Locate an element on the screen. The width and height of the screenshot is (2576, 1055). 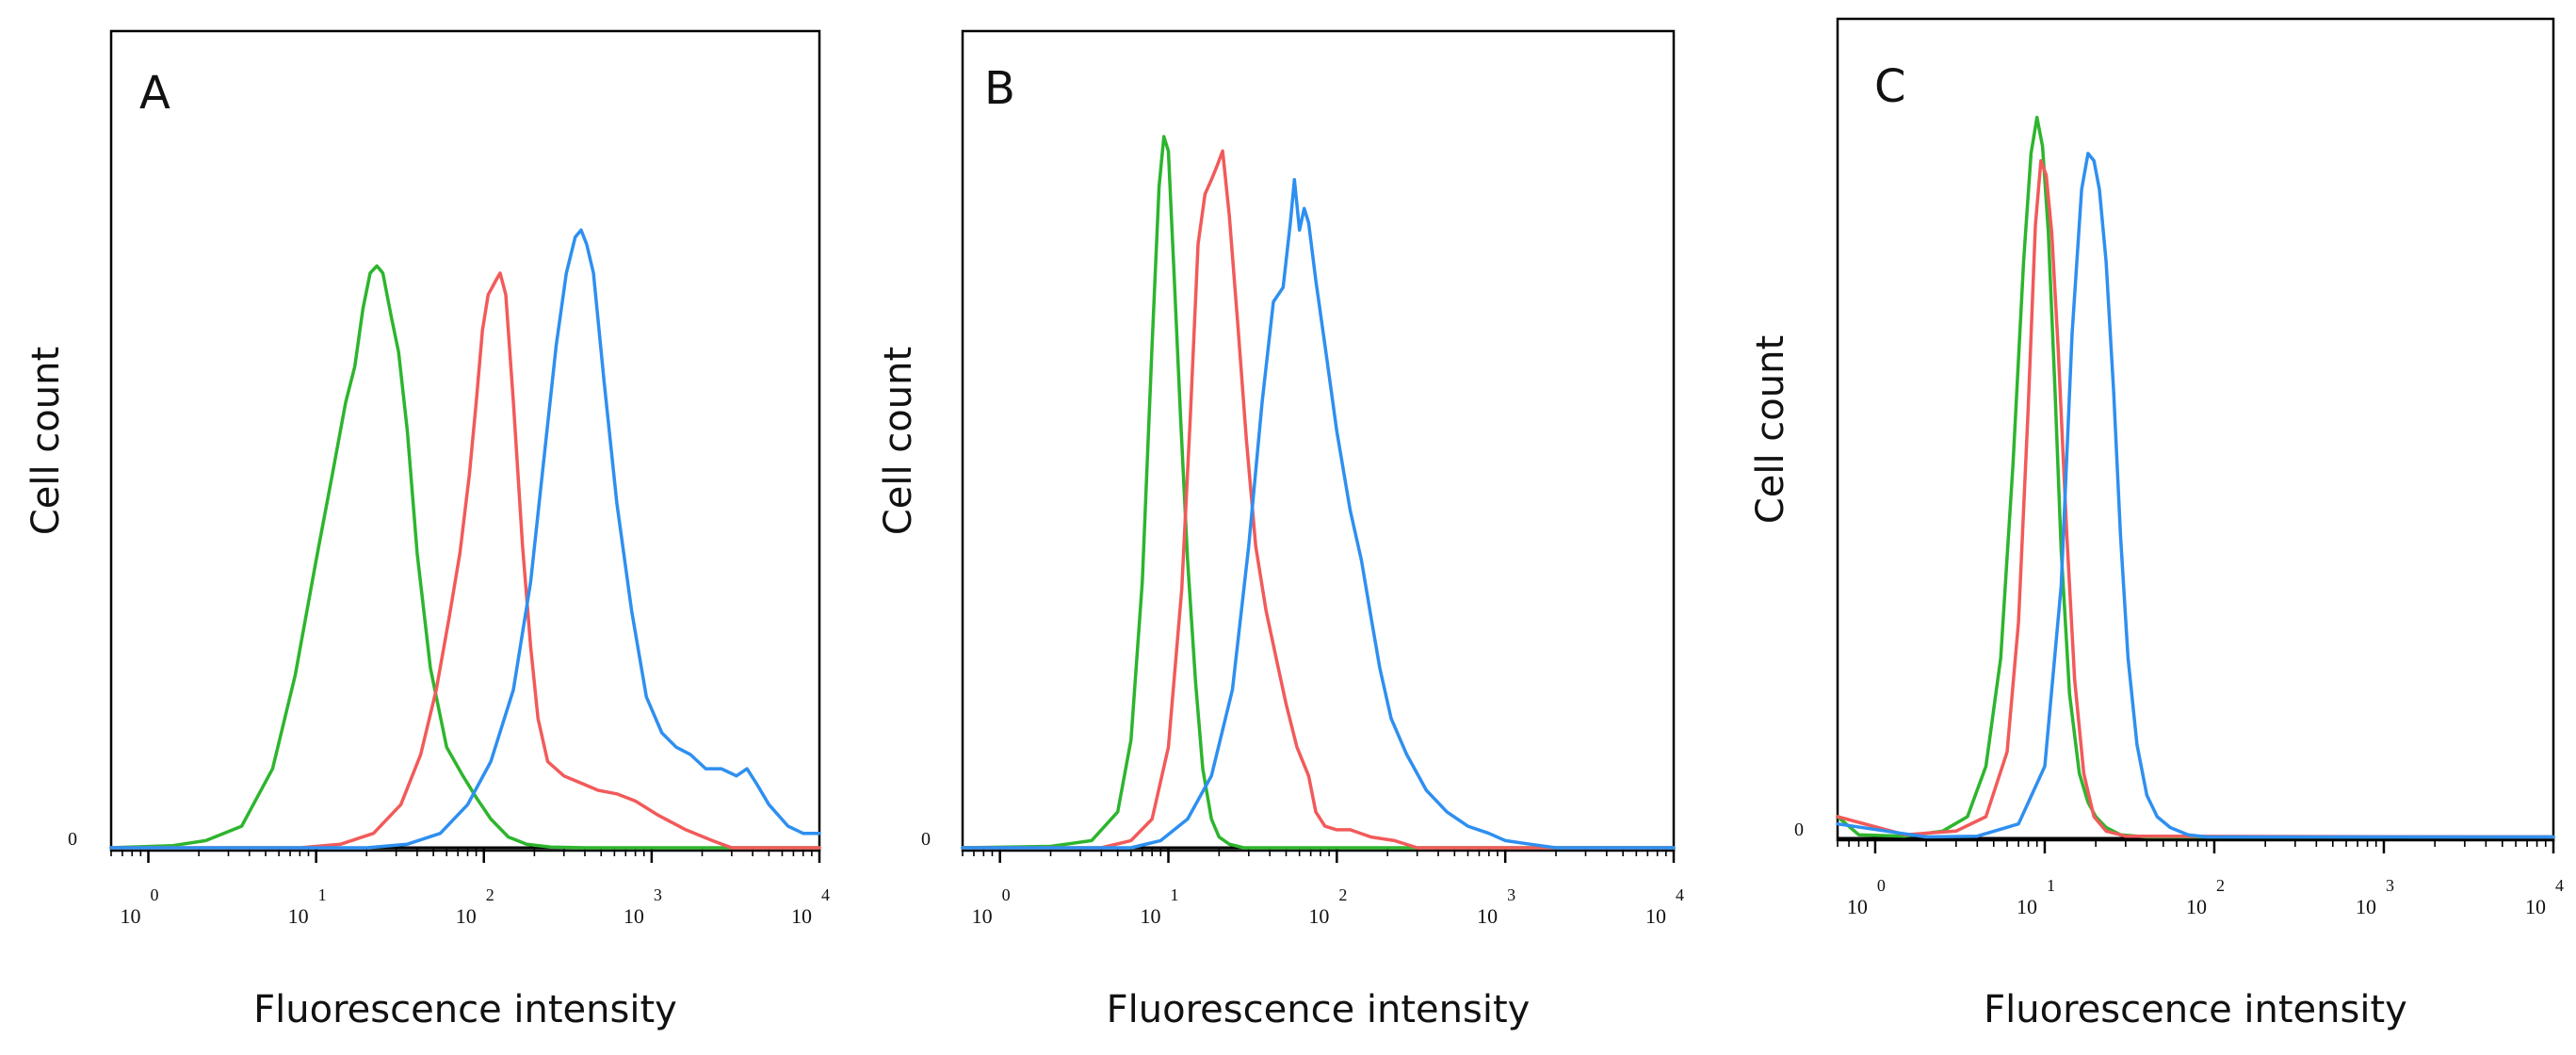
panel-letter: A is located at coordinates (154, 94).